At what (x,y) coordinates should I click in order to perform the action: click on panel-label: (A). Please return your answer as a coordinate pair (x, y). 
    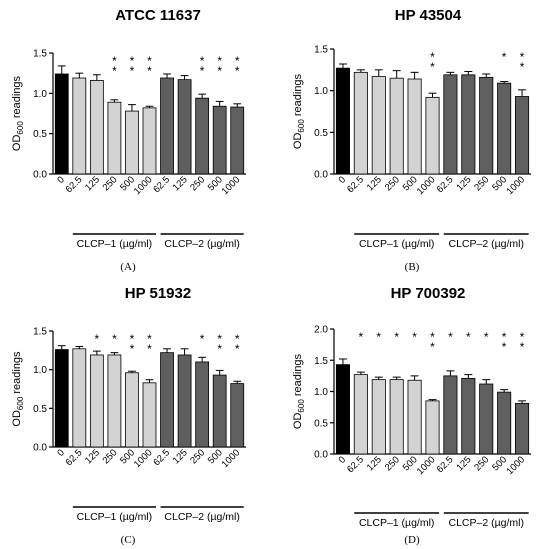
    Looking at the image, I should click on (128, 267).